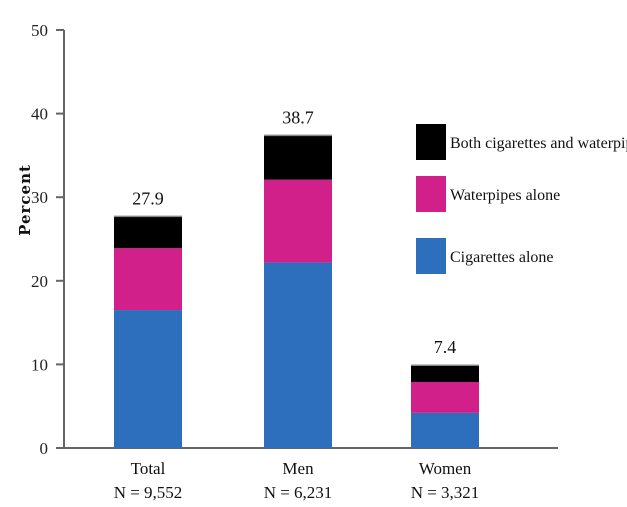 This screenshot has width=627, height=507. What do you see at coordinates (39, 114) in the screenshot?
I see `y-tick-label: 40` at bounding box center [39, 114].